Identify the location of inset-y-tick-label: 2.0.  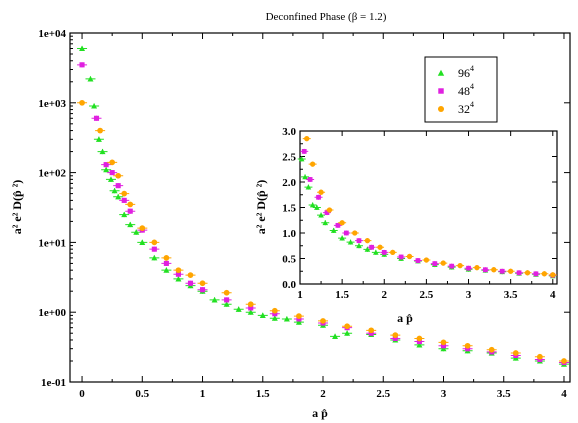
(289, 183).